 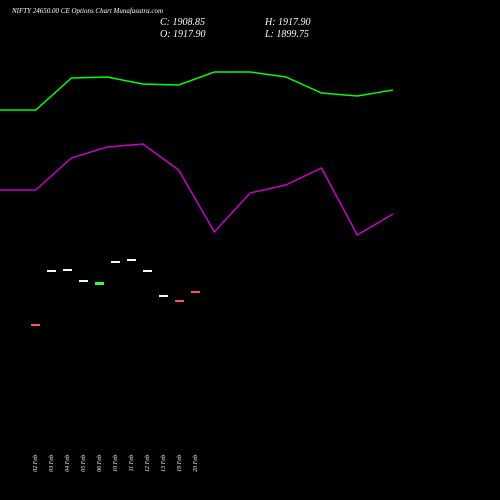 I want to click on x-tick-label: 06 Feb, so click(x=100, y=463).